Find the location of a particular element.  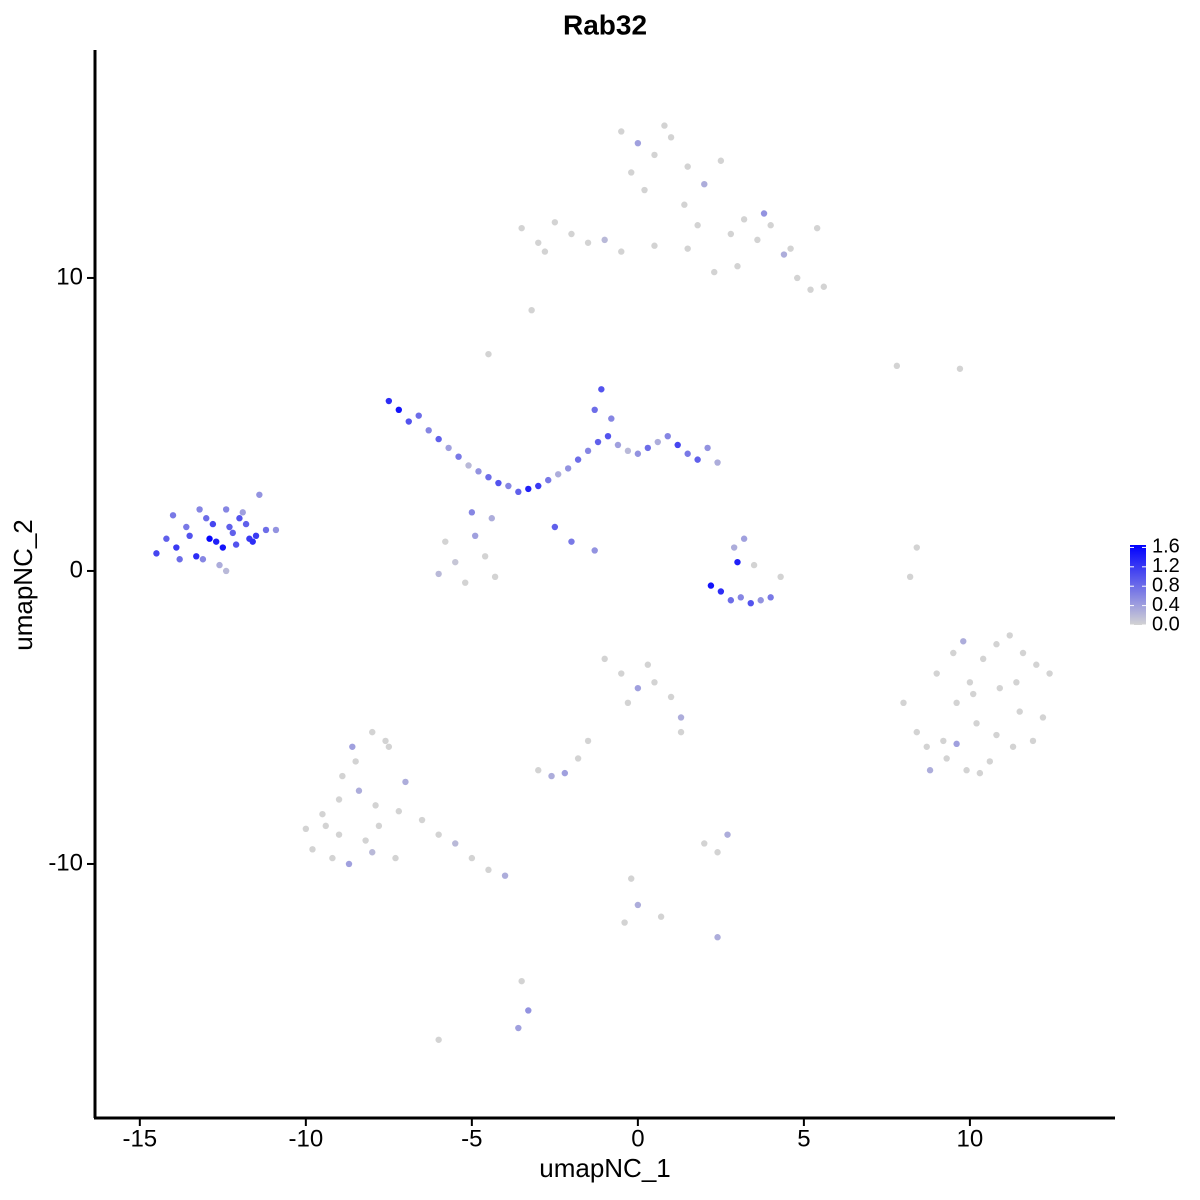

x-tick-label: -15 is located at coordinates (139, 1138).